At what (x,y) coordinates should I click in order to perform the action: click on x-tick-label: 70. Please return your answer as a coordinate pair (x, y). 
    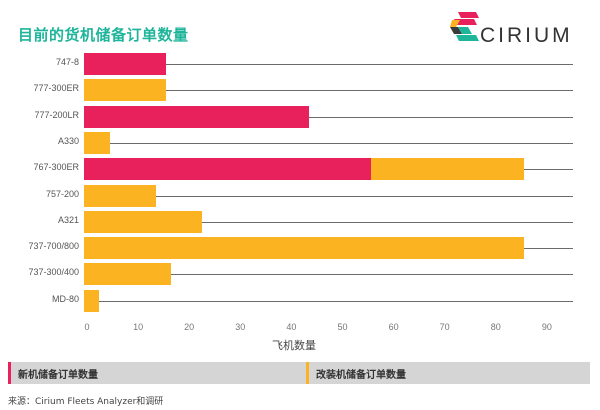
    Looking at the image, I should click on (444, 327).